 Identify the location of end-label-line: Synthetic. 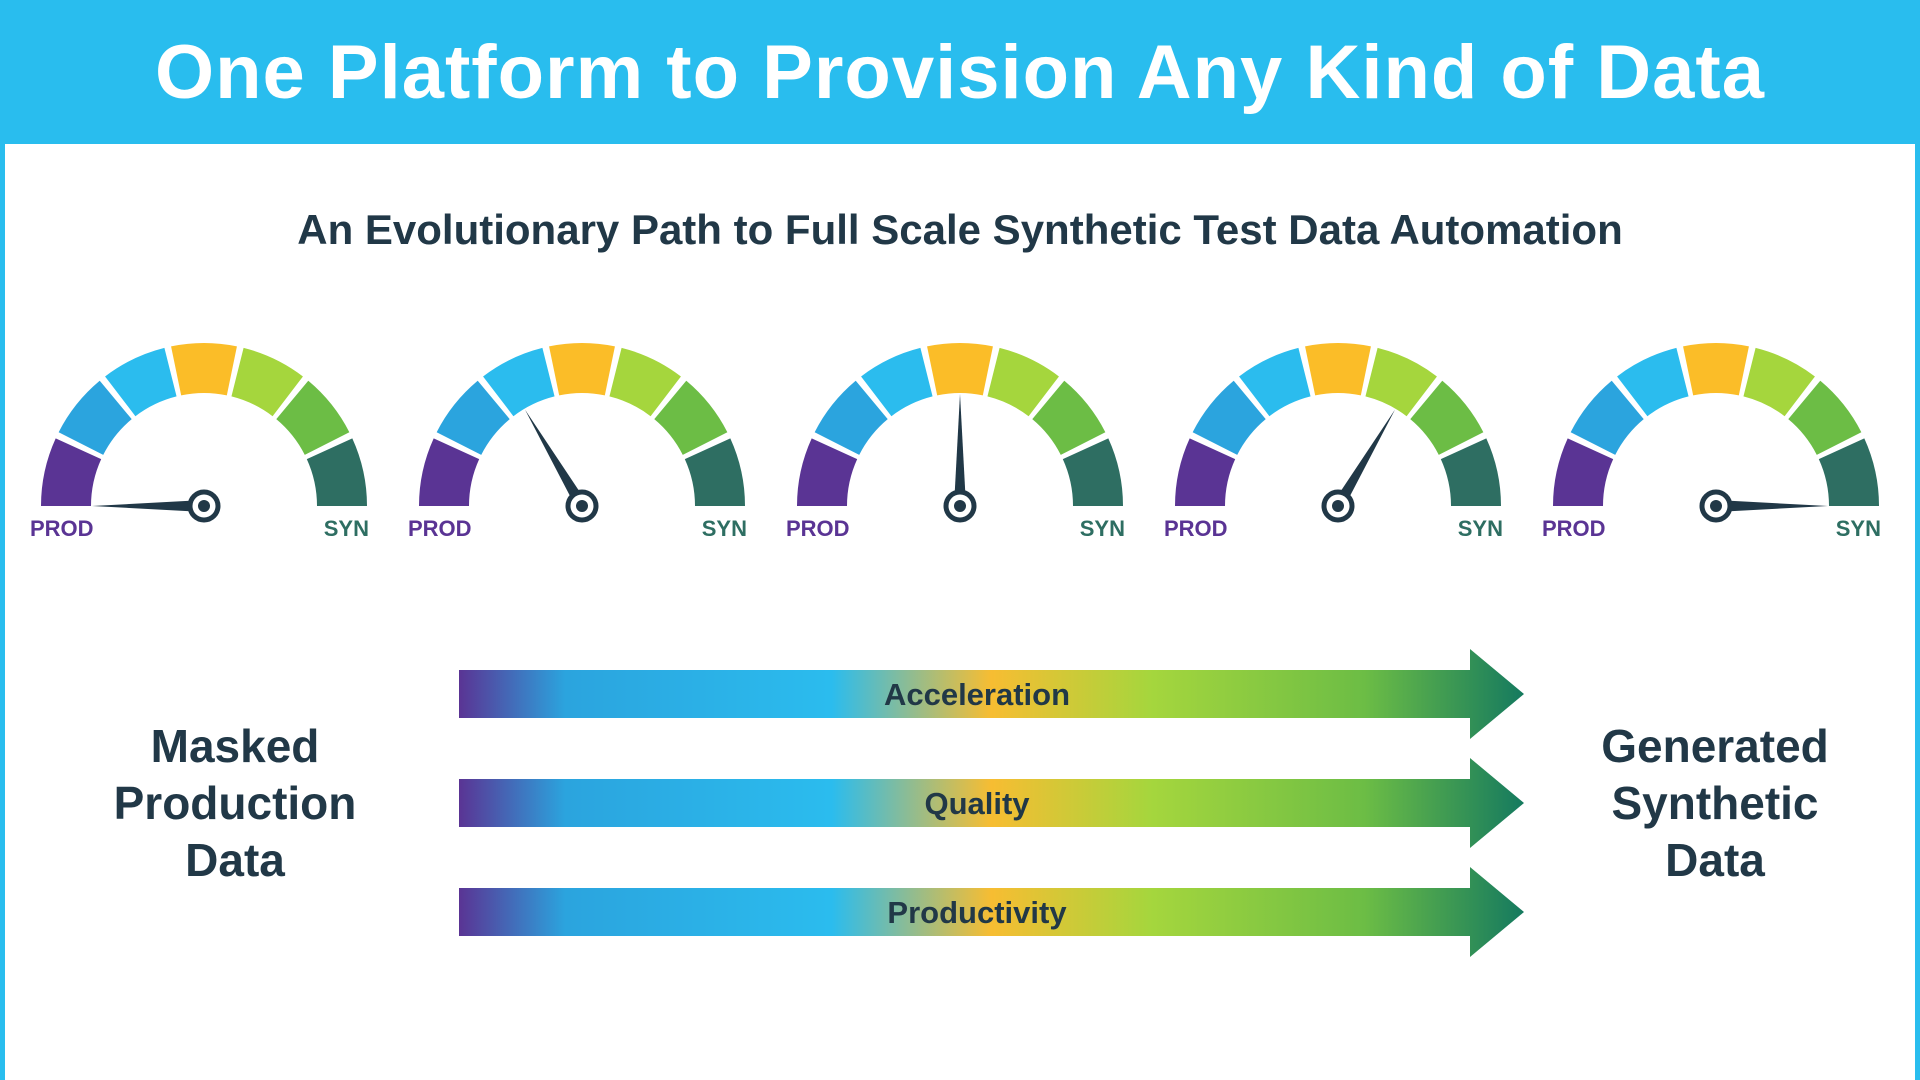
(1715, 803).